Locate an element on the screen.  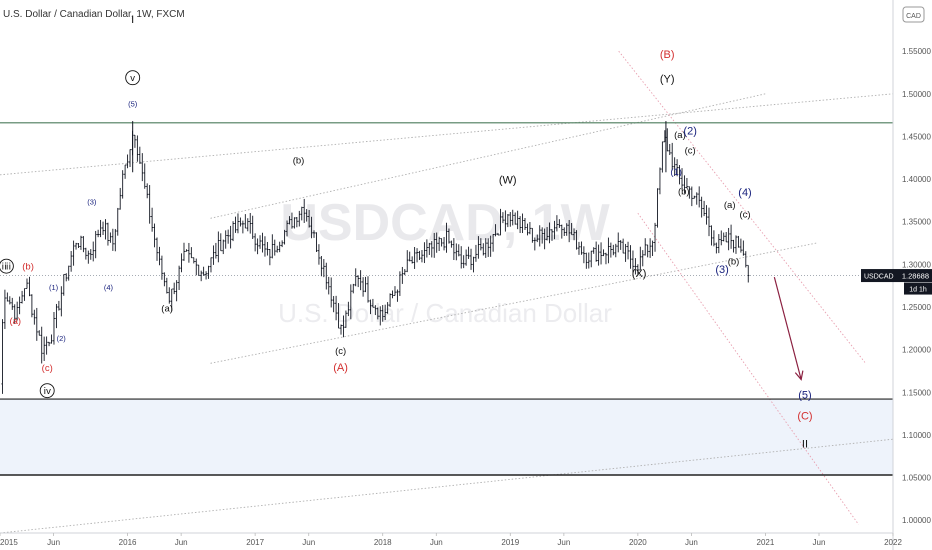
projection-arrow-head is located at coordinates (799, 375).